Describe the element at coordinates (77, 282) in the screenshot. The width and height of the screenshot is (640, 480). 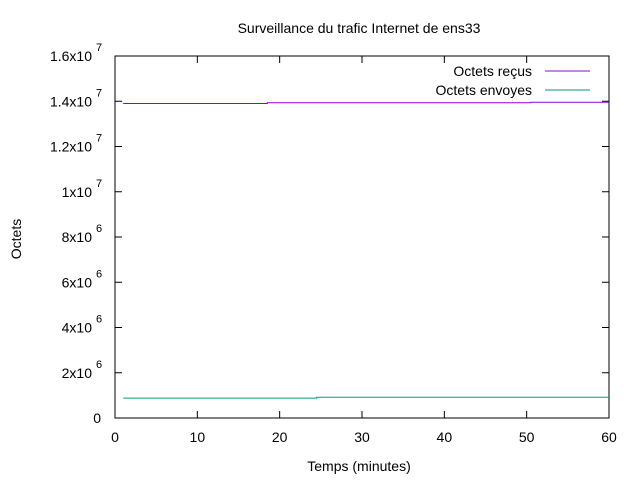
I see `y-tick-label: 6x10` at that location.